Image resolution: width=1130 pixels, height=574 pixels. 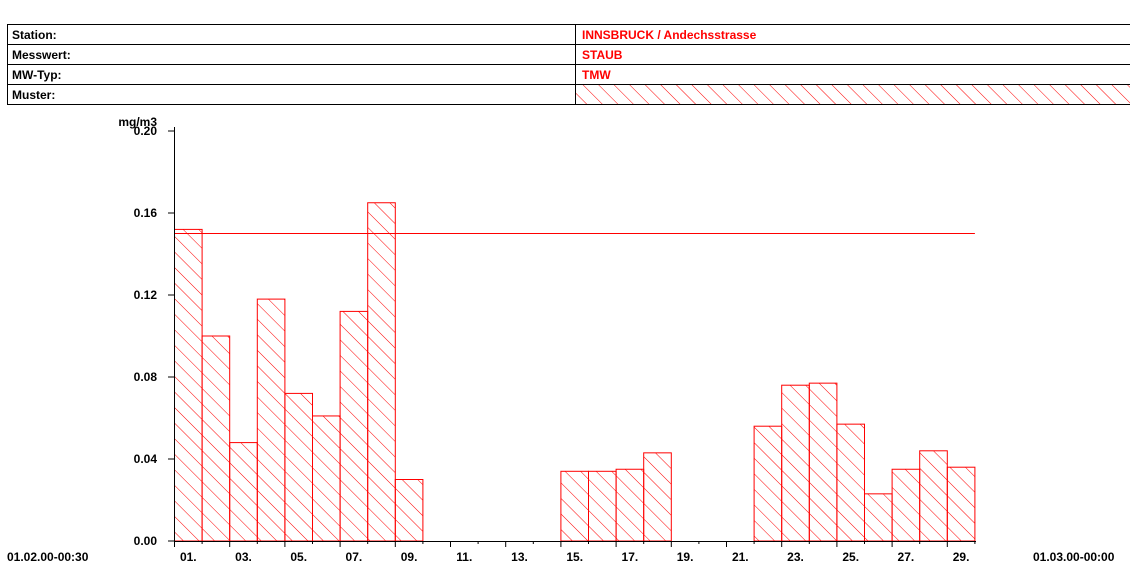 What do you see at coordinates (906, 557) in the screenshot?
I see `x-tick-label: 27.` at bounding box center [906, 557].